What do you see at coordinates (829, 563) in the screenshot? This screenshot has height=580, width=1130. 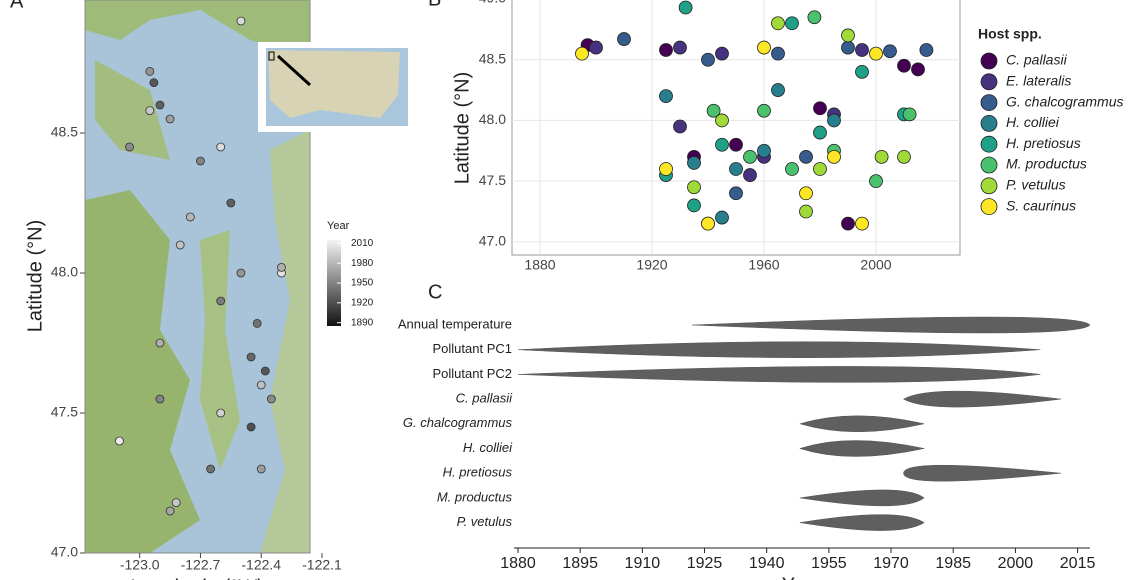 I see `x-tick-label: 1955` at bounding box center [829, 563].